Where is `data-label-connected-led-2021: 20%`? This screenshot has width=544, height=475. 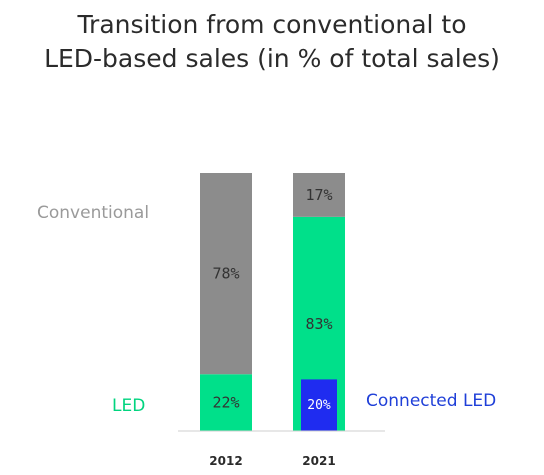 data-label-connected-led-2021: 20% is located at coordinates (319, 405).